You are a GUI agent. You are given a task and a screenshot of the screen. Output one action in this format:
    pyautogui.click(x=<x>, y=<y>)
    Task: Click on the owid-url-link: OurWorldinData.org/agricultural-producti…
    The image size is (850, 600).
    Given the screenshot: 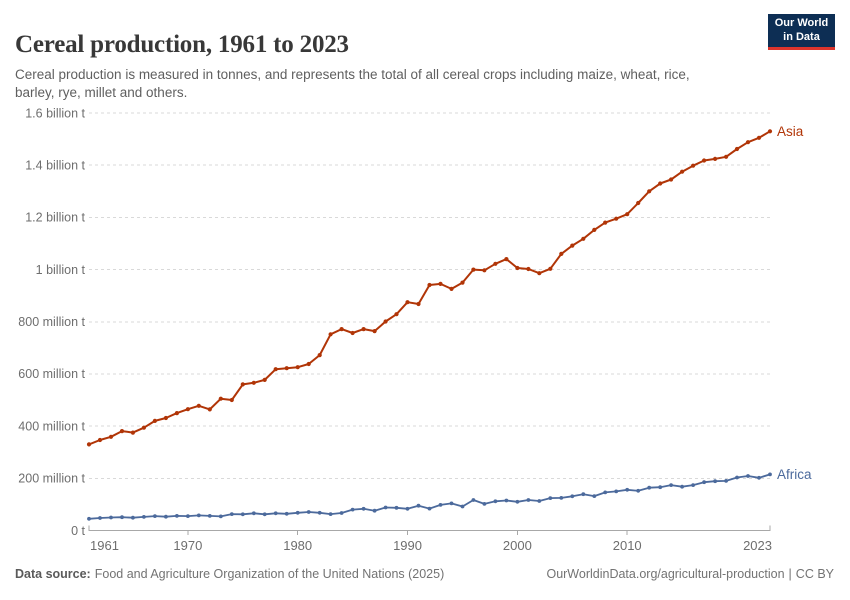 What is the action you would take?
    pyautogui.click(x=665, y=574)
    